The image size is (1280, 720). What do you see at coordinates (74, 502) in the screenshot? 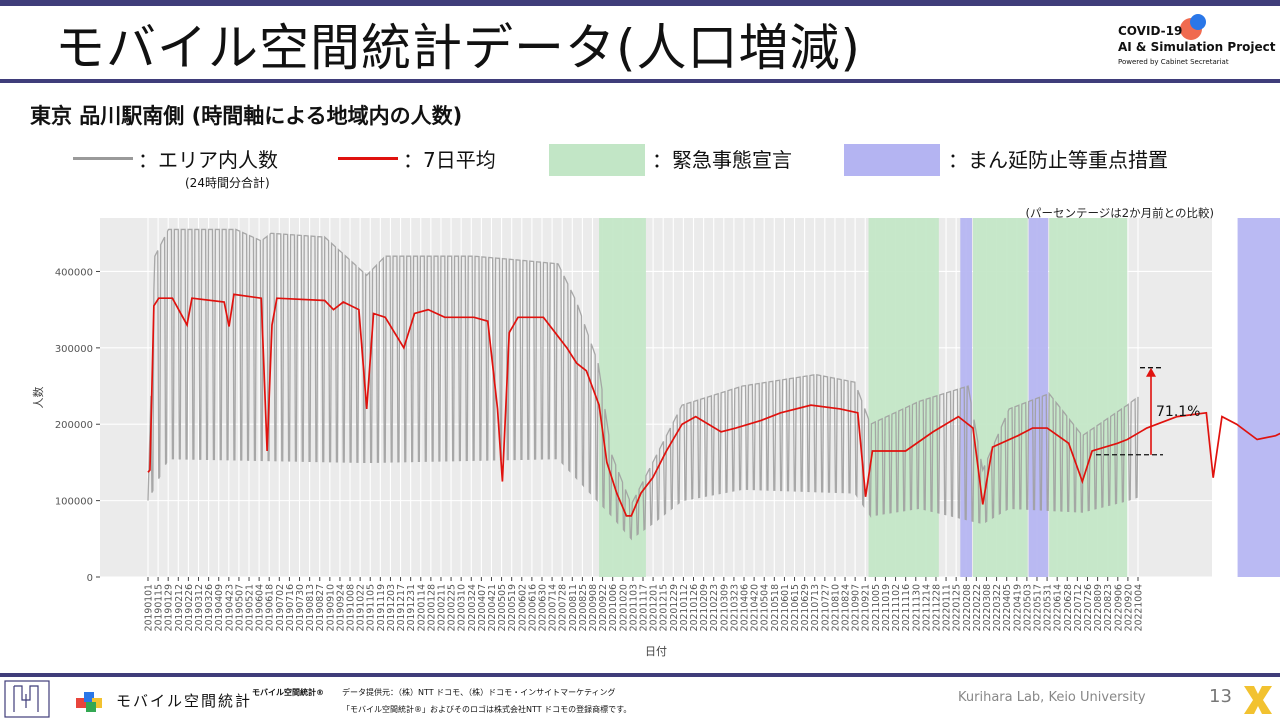
I see `y-tick-label: 100000` at bounding box center [74, 502].